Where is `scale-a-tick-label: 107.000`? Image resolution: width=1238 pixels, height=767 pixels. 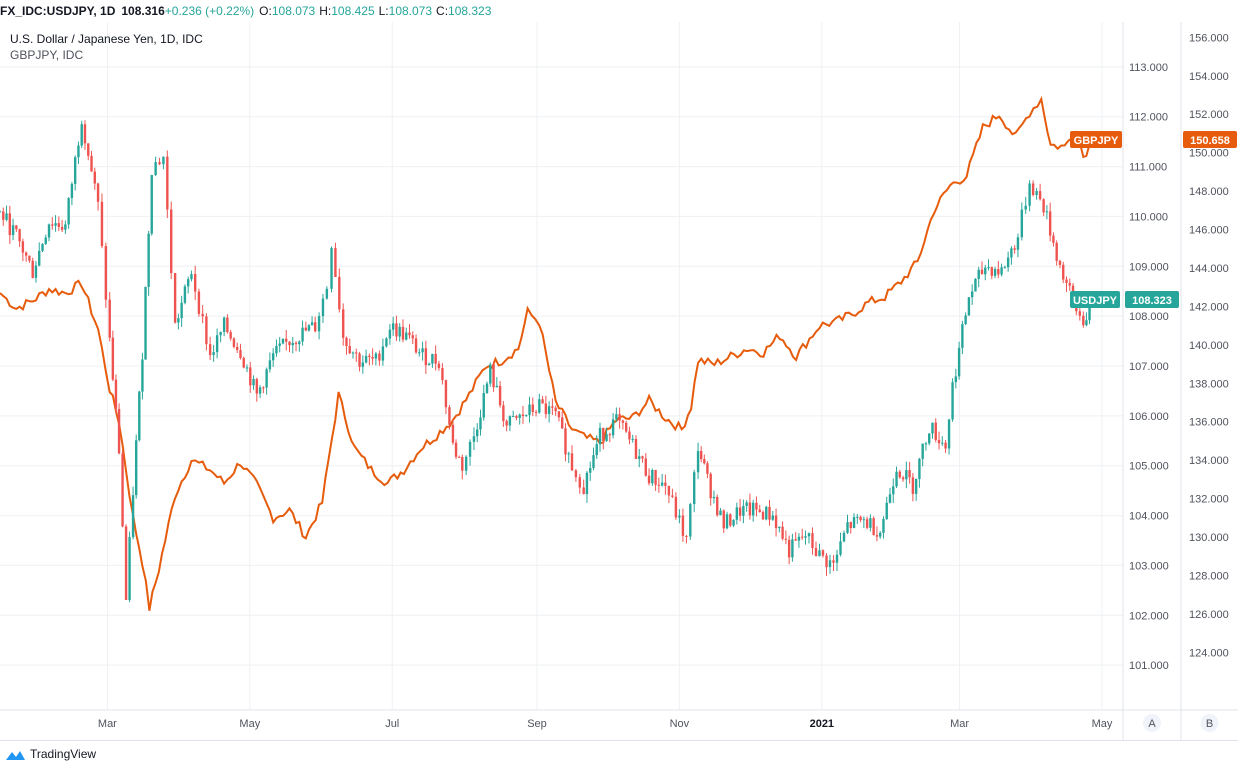
scale-a-tick-label: 107.000 is located at coordinates (1149, 367).